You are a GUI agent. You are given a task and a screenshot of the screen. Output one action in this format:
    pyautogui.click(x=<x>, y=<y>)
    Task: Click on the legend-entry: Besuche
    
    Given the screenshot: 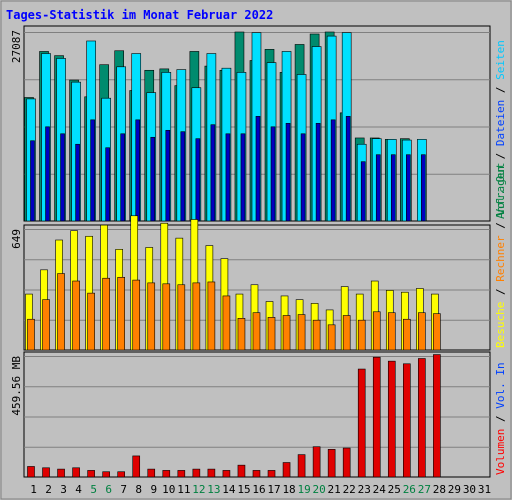 What is the action you would take?
    pyautogui.click(x=500, y=325)
    